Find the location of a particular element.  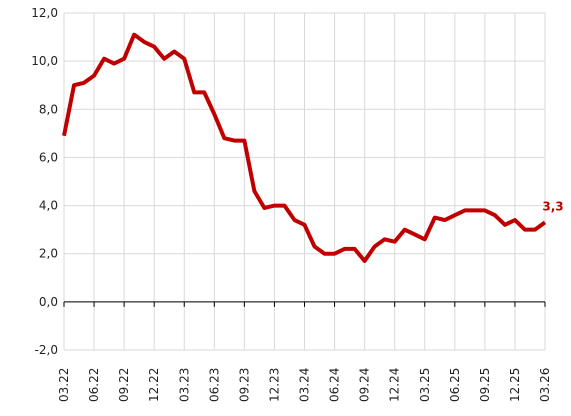

x-tick-label: 12.23 is located at coordinates (274, 385).